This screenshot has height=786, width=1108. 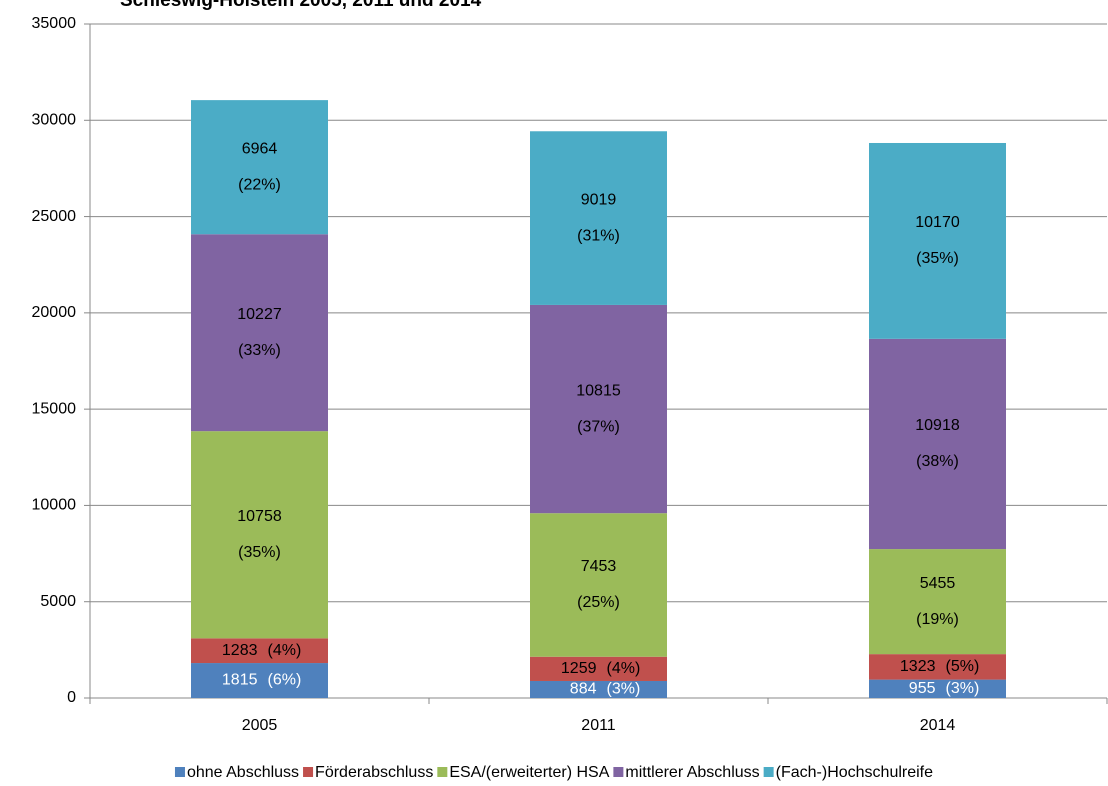 What do you see at coordinates (937, 619) in the screenshot?
I see `share-label: (19%)` at bounding box center [937, 619].